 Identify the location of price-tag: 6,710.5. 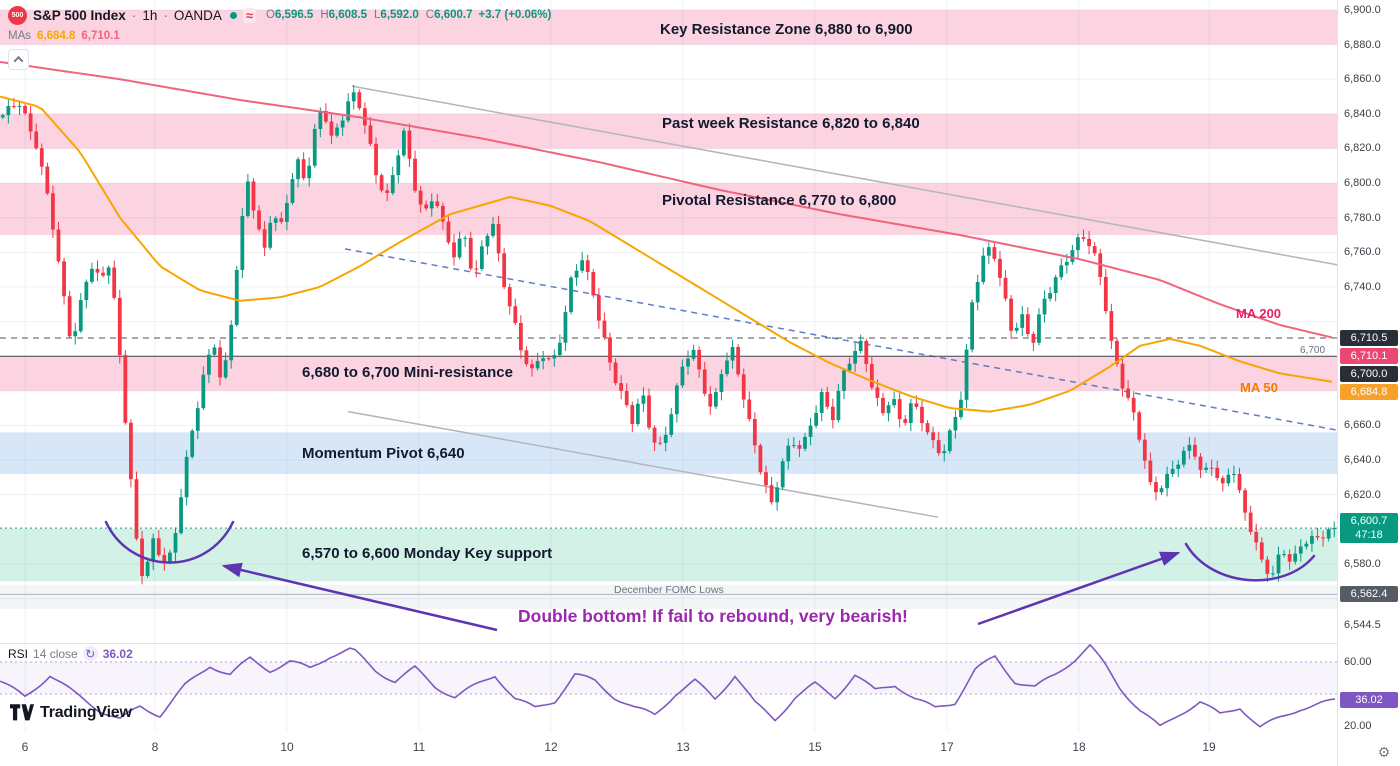
(1369, 338).